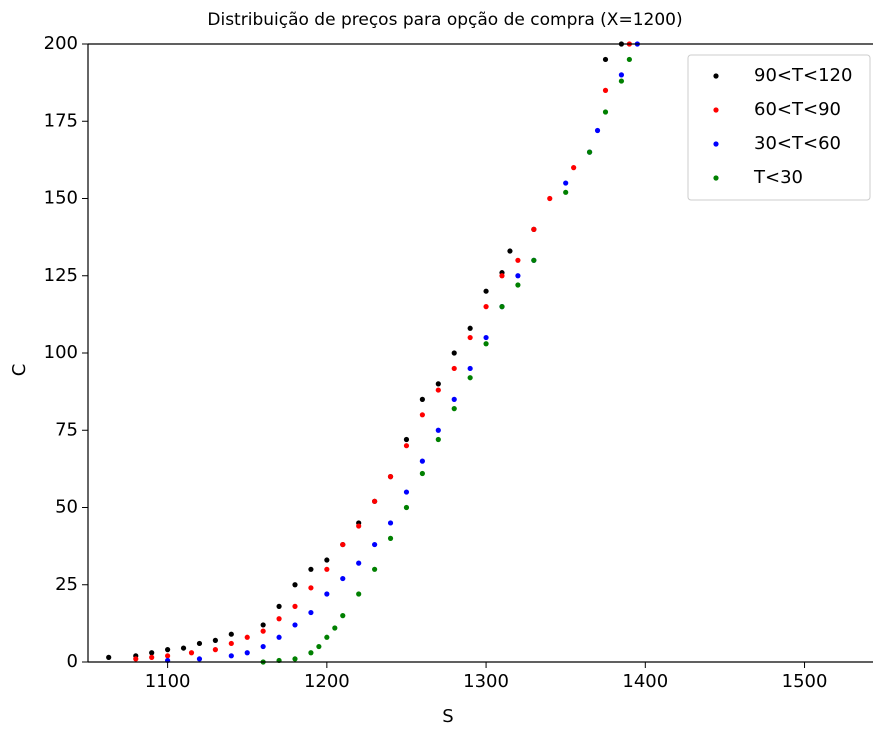 The image size is (873, 733). I want to click on y-tick-label: 150, so click(61, 198).